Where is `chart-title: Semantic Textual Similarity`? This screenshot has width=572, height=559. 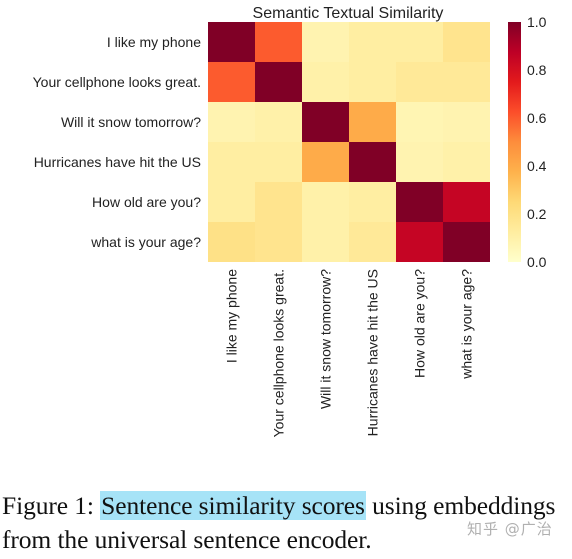
chart-title: Semantic Textual Similarity is located at coordinates (348, 13).